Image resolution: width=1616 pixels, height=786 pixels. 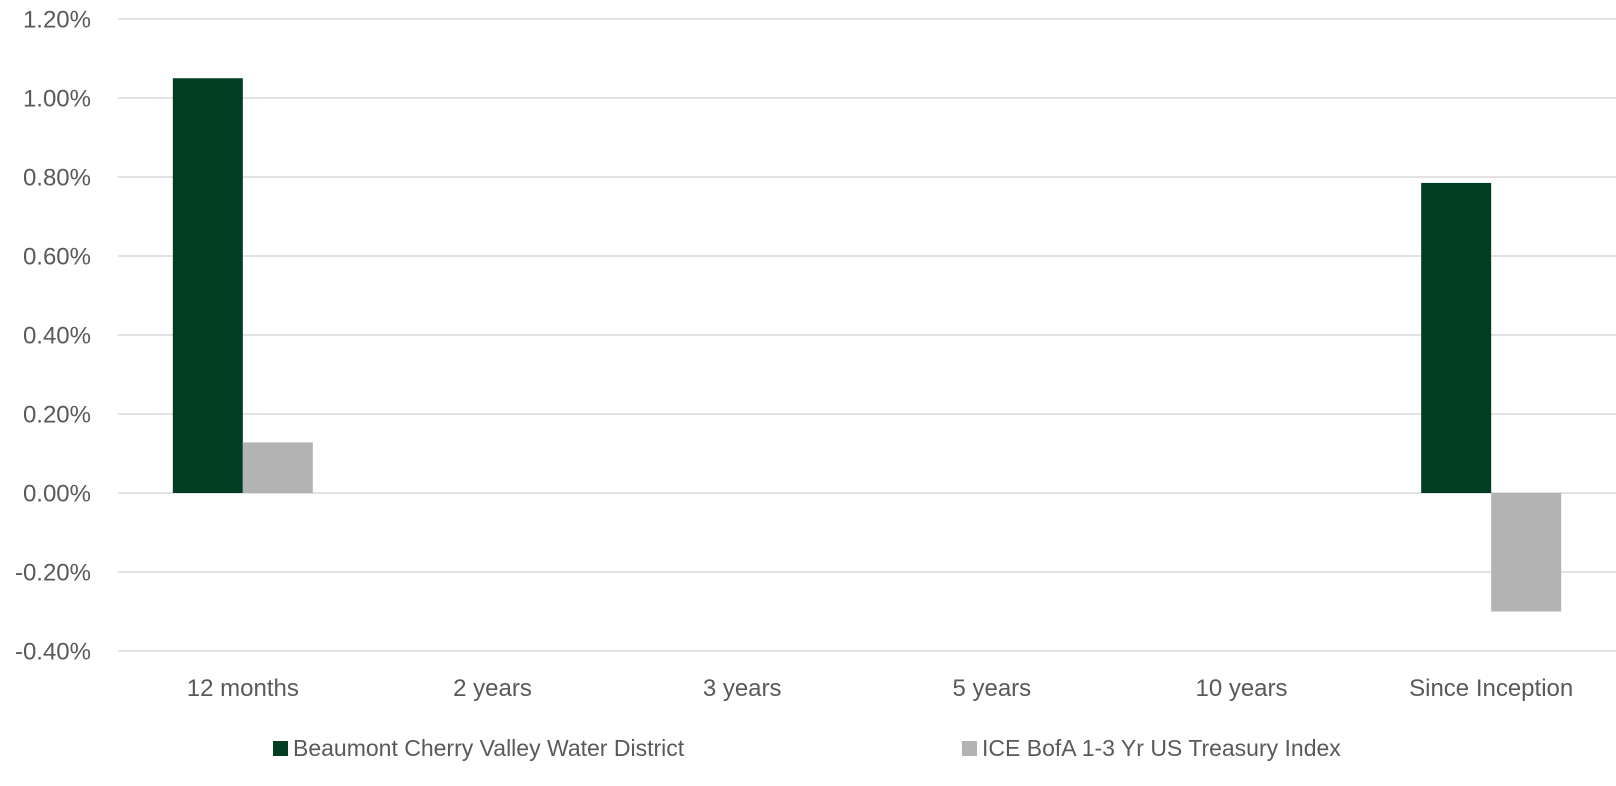 What do you see at coordinates (278, 467) in the screenshot?
I see `bar-series-2-12-months` at bounding box center [278, 467].